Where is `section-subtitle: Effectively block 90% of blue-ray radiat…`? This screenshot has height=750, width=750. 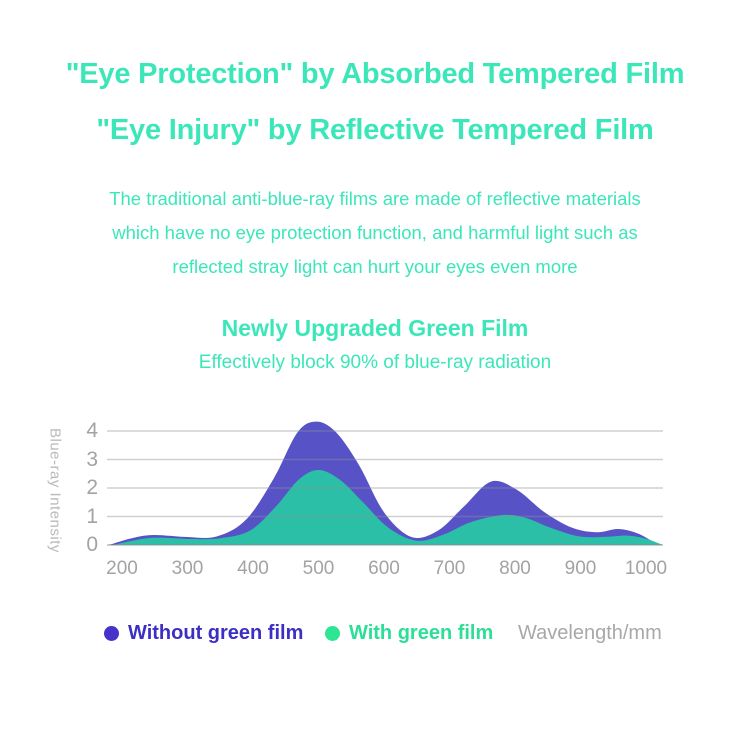 section-subtitle: Effectively block 90% of blue-ray radiat… is located at coordinates (375, 362).